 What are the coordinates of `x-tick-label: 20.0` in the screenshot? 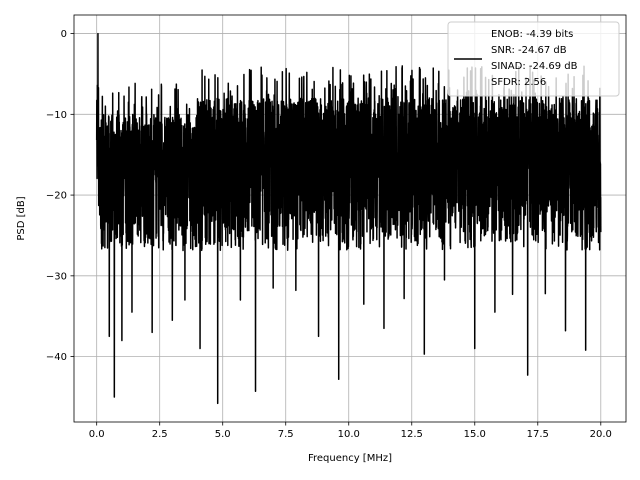 It's located at (601, 434).